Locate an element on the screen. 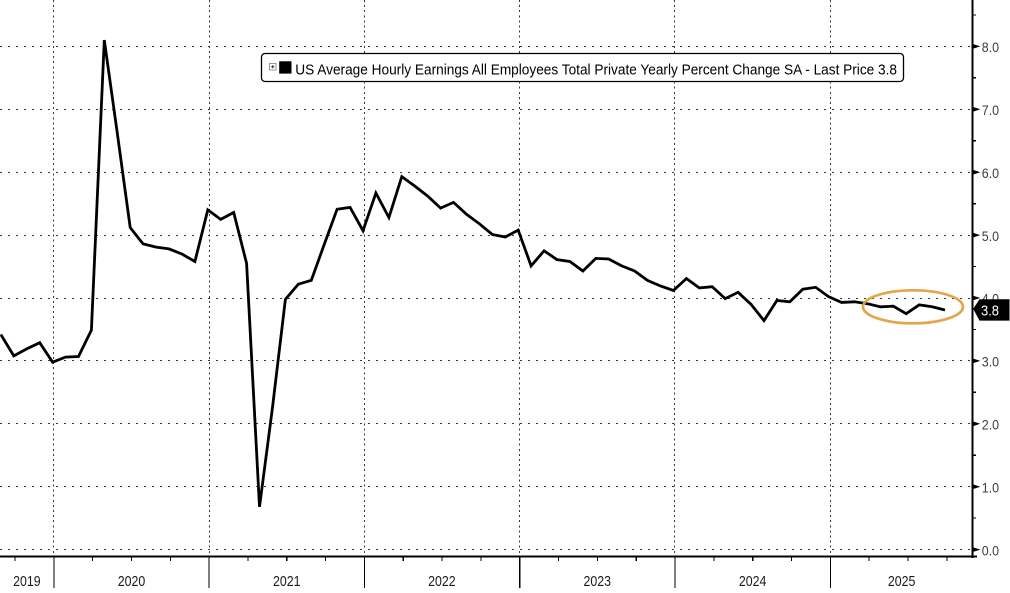 This screenshot has width=1010, height=593. svg-text: 2.0 is located at coordinates (990, 425).